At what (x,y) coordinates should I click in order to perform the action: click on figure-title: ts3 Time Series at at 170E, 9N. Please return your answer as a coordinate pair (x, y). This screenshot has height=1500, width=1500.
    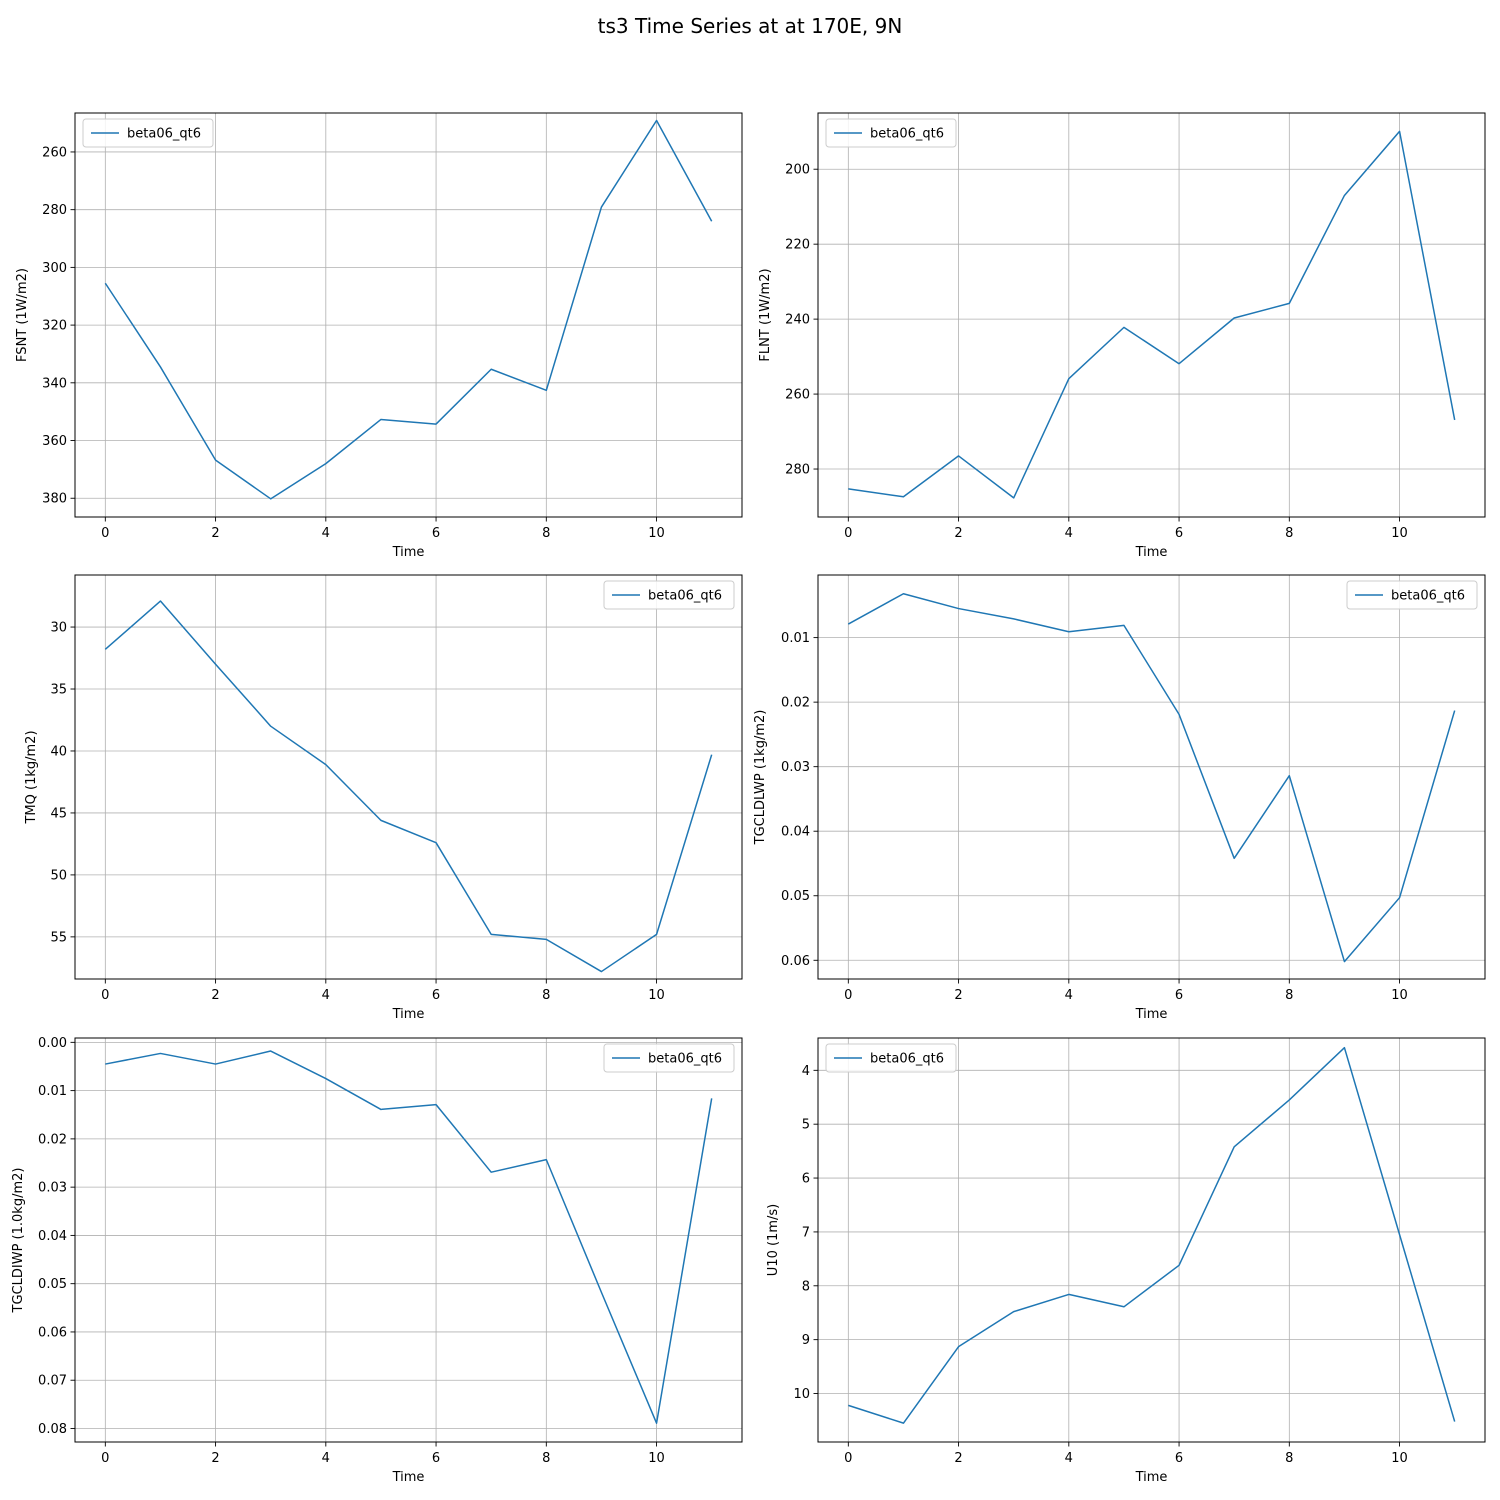
    Looking at the image, I should click on (750, 26).